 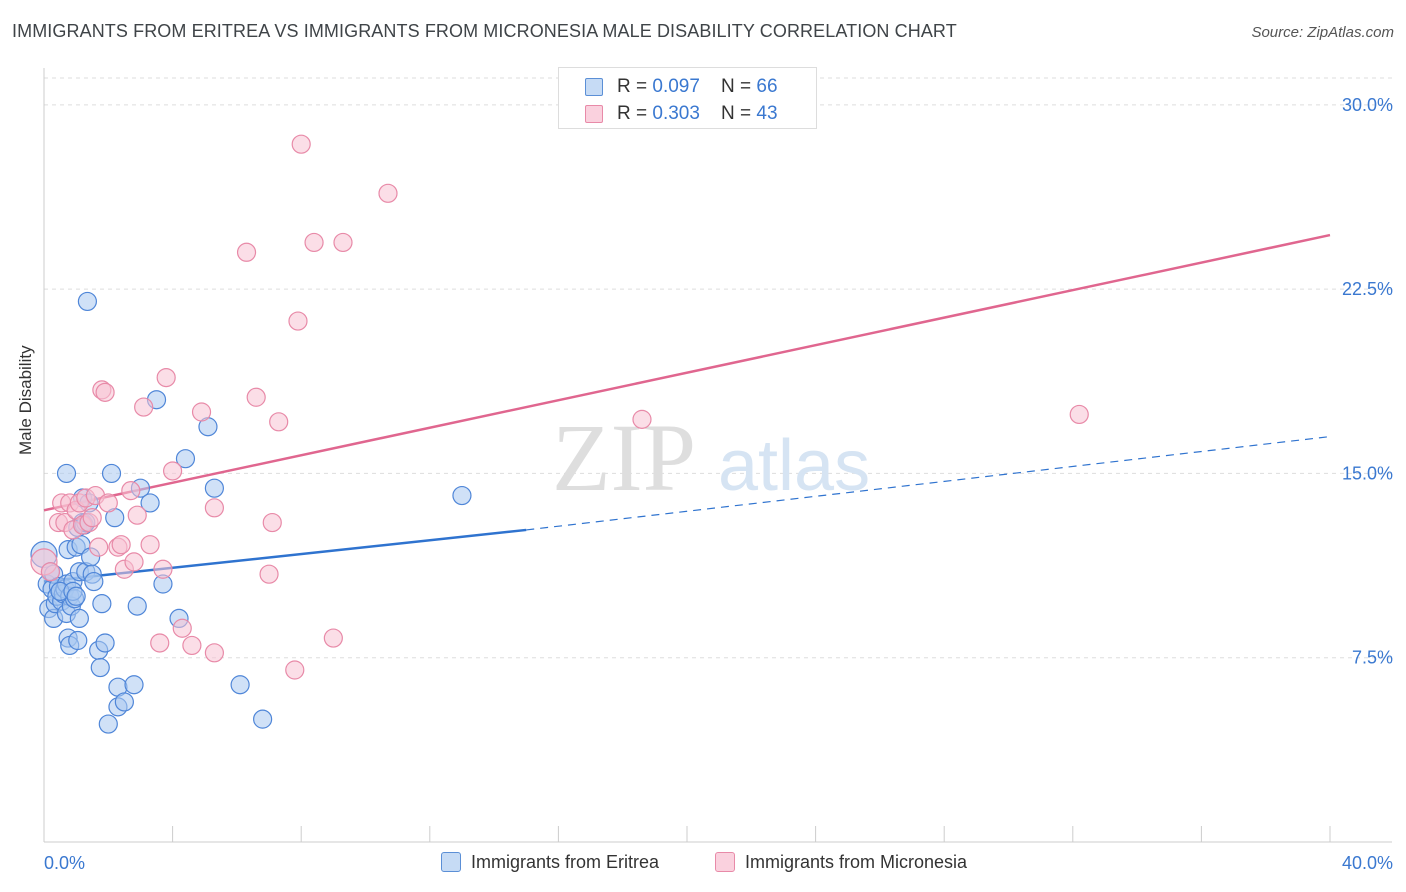 What do you see at coordinates (25, 400) in the screenshot?
I see `y-axis-label: Male Disability` at bounding box center [25, 400].